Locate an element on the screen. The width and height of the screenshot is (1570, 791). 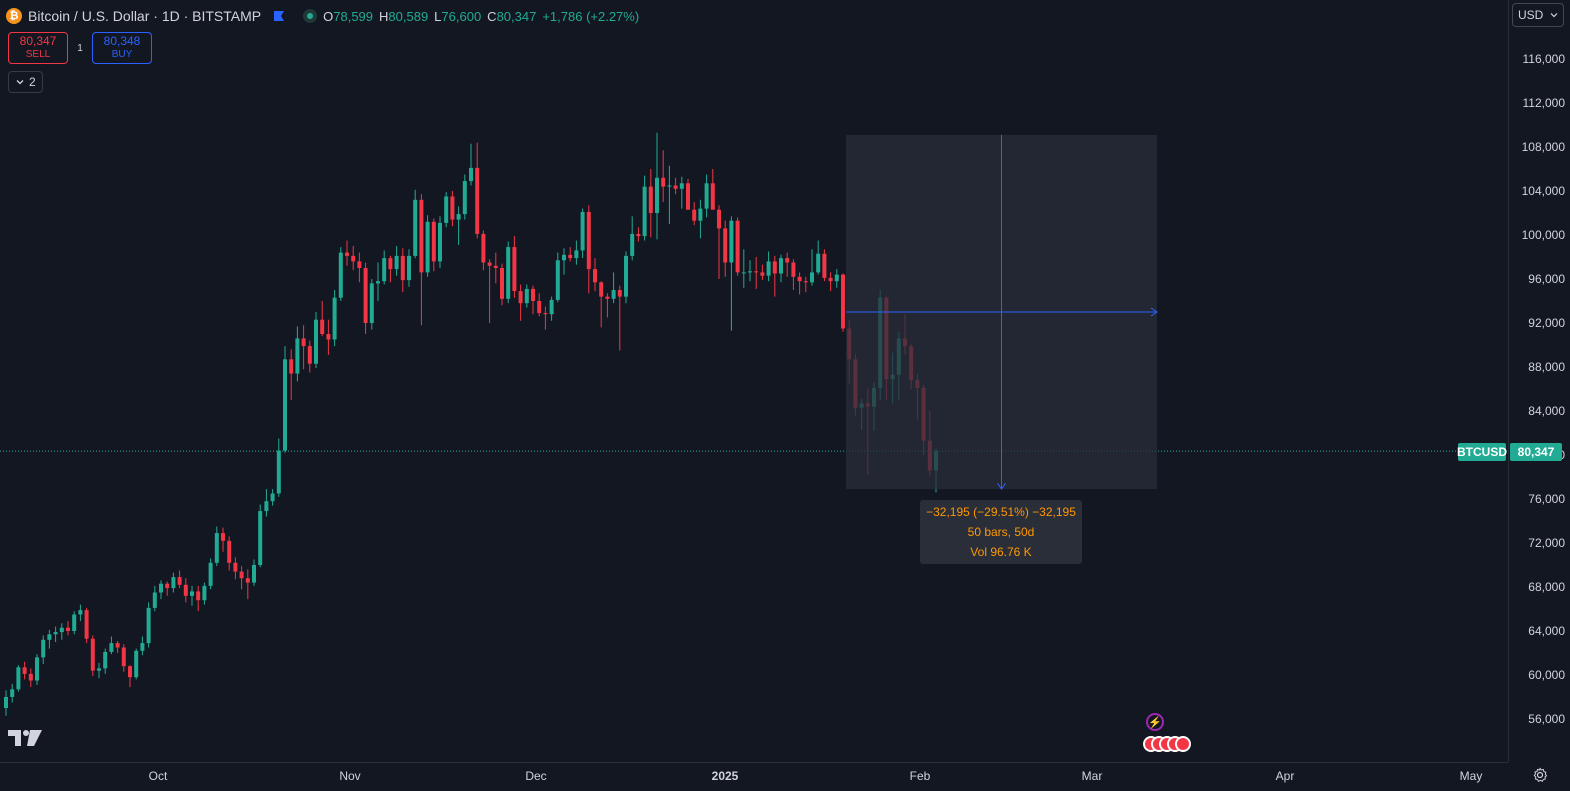
flag-icon is located at coordinates (279, 16).